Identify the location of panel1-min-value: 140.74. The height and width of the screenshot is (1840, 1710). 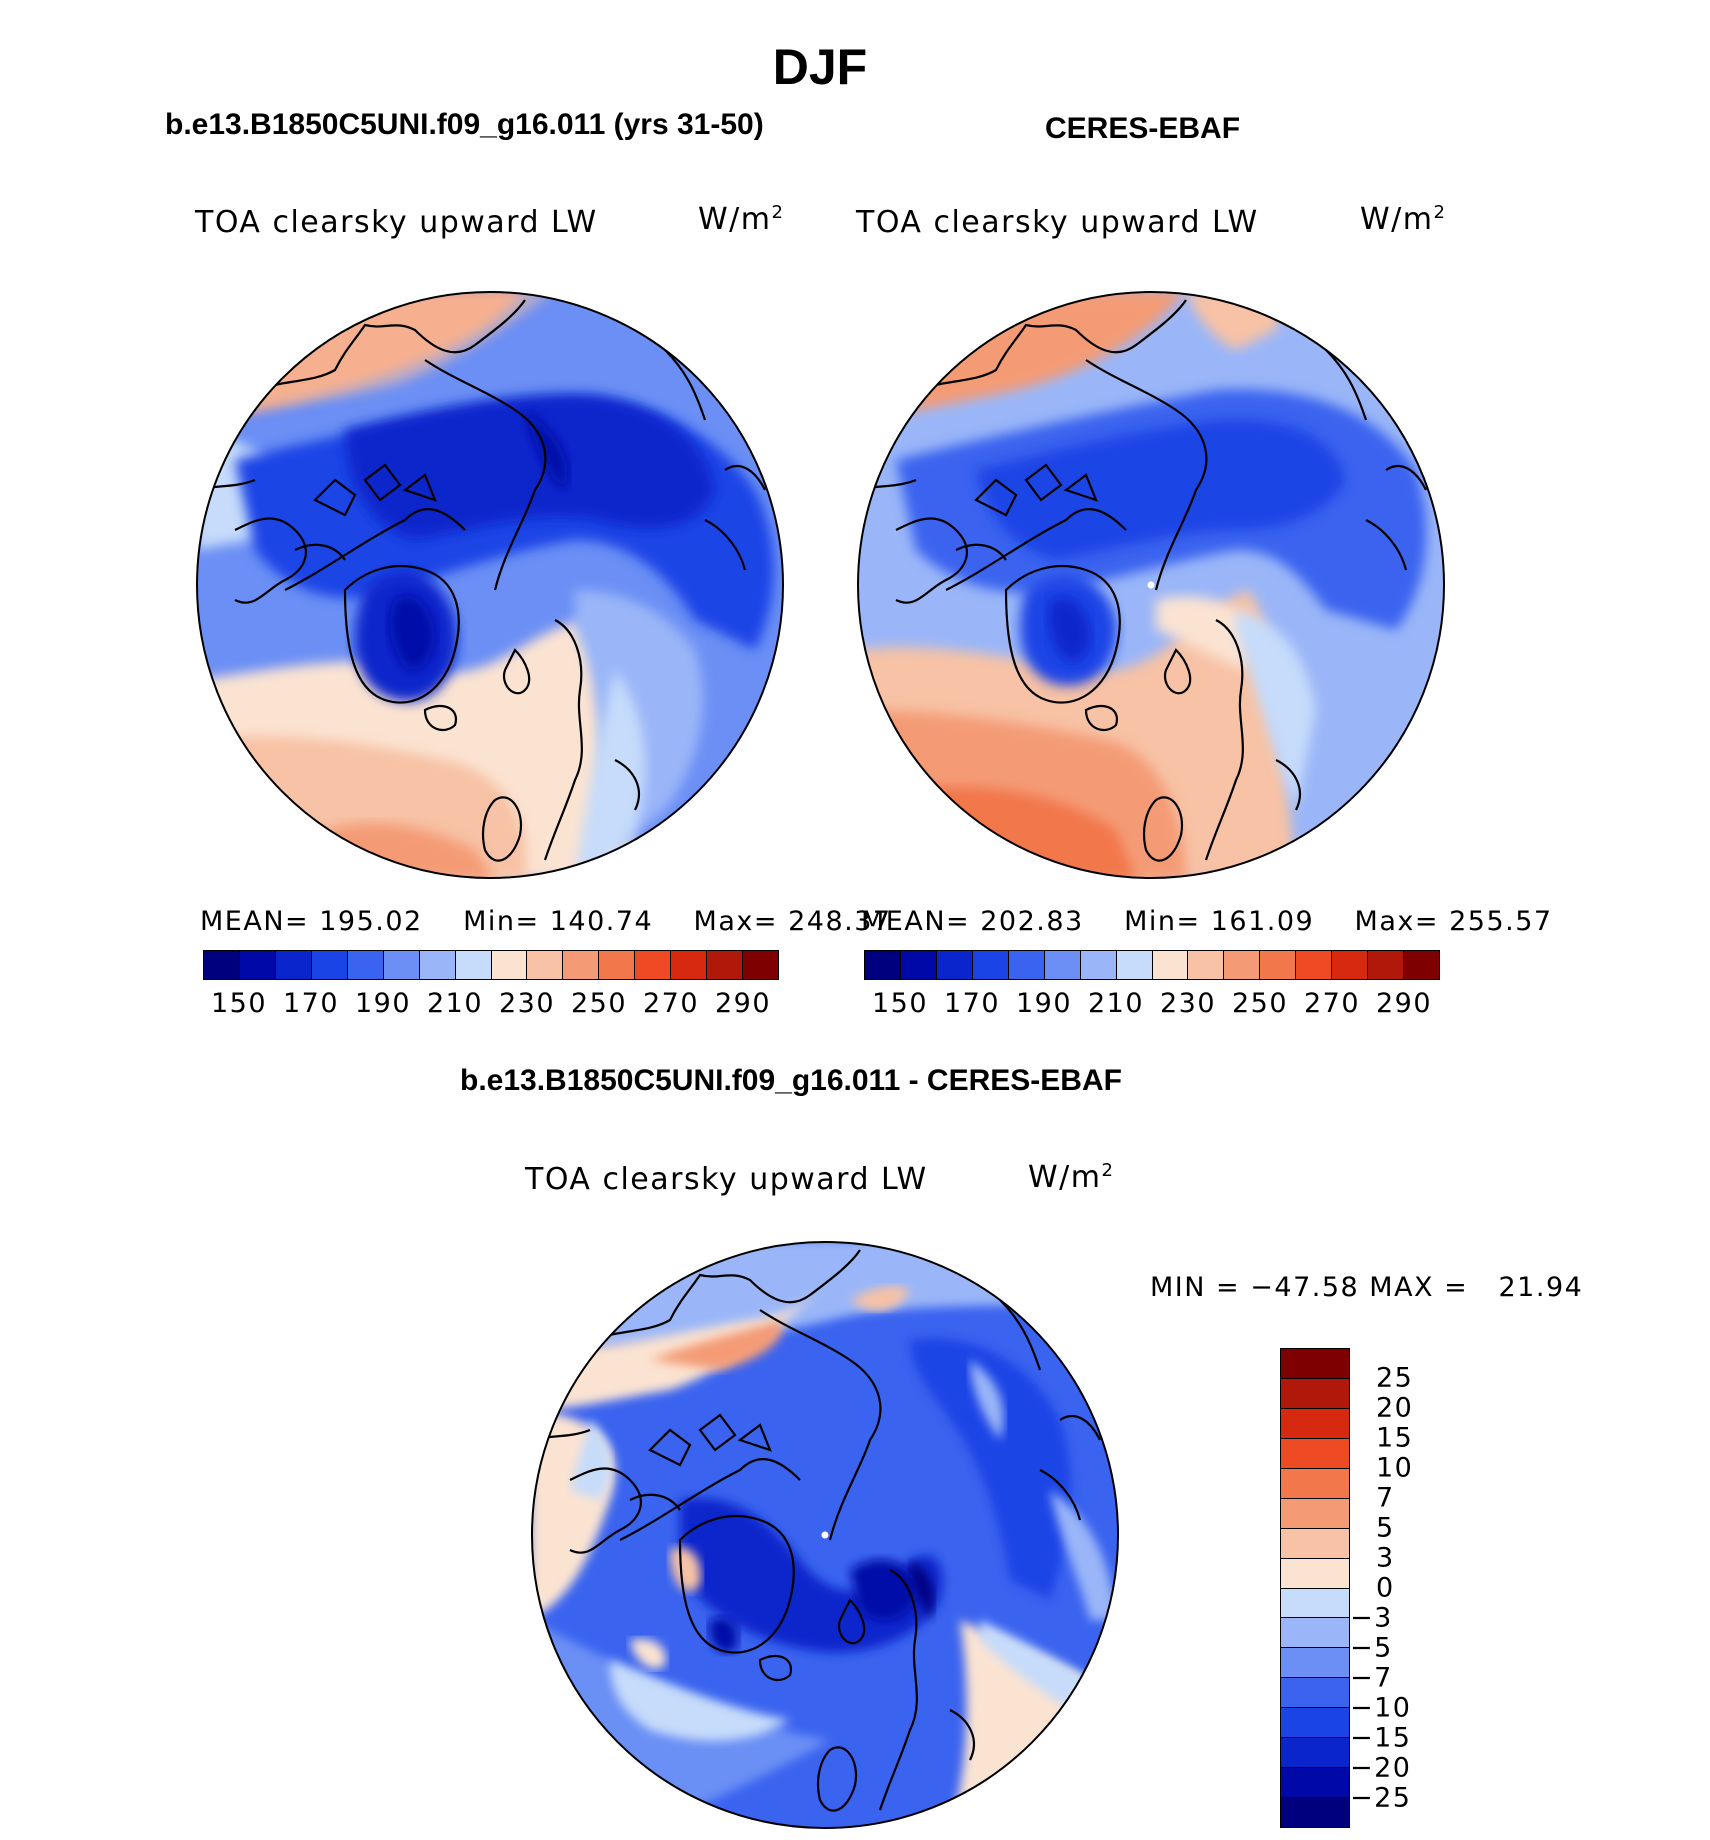
(601, 921).